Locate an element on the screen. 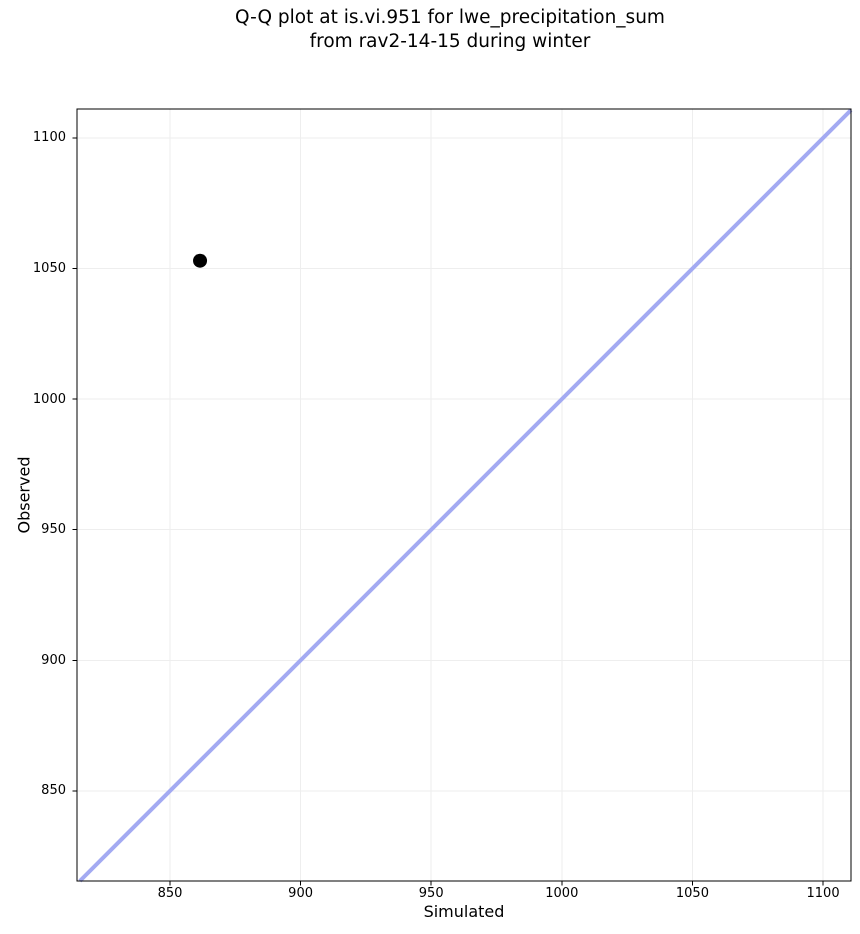  y-tick-label: 950 is located at coordinates (53, 530).